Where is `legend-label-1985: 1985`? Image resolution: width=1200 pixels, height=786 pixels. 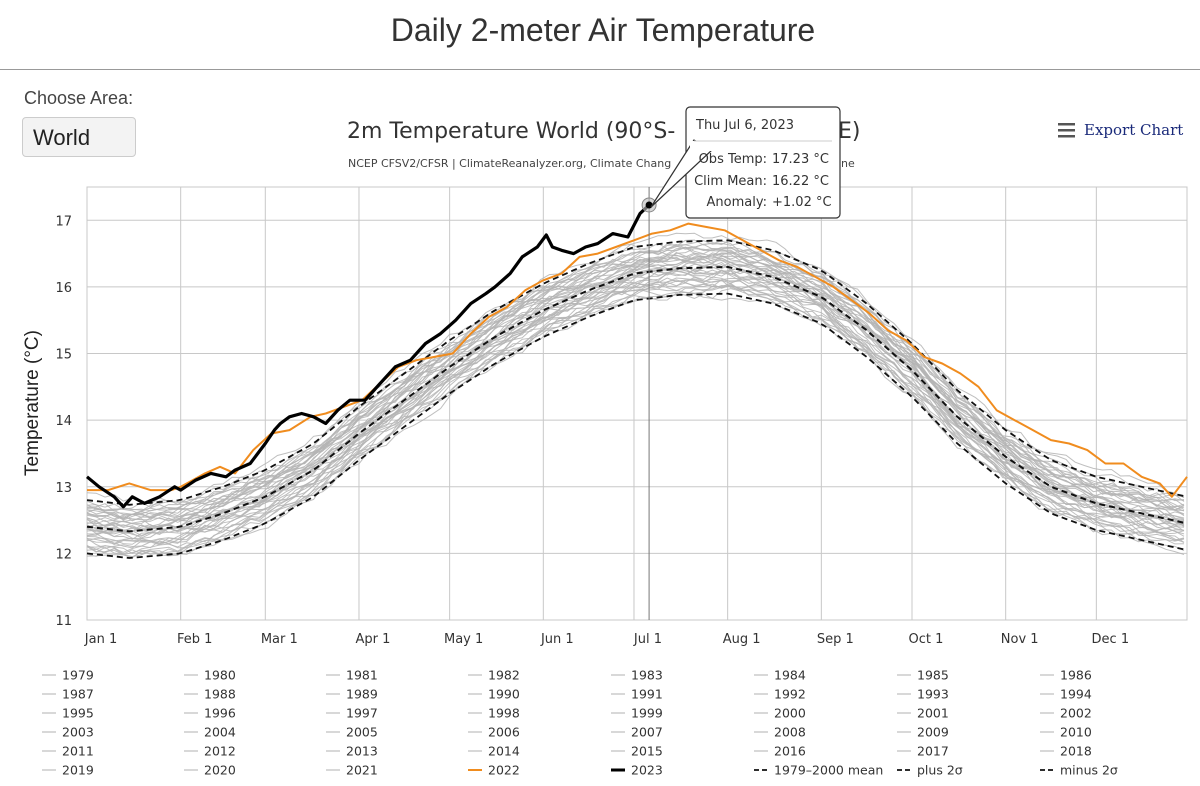
legend-label-1985: 1985 is located at coordinates (933, 675).